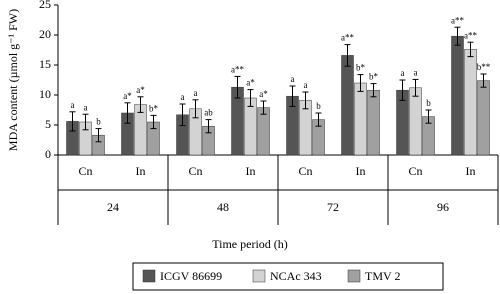 Image resolution: width=500 pixels, height=294 pixels. I want to click on significance-letter: b**, so click(484, 67).